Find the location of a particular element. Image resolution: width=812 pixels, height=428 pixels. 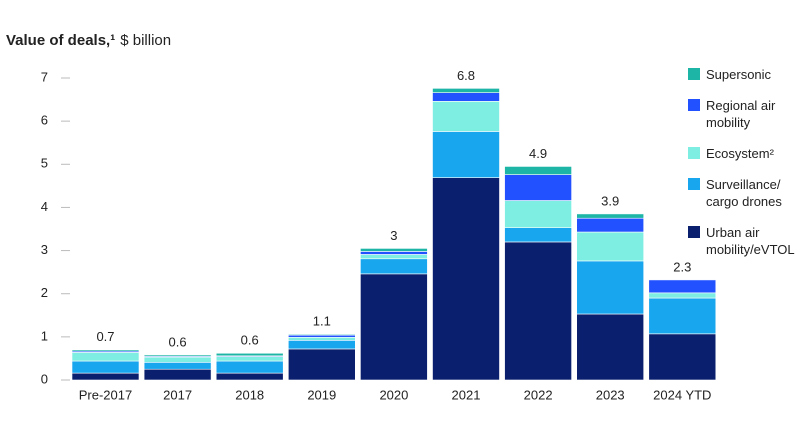

x-tick-label: Pre-2017 is located at coordinates (105, 394).